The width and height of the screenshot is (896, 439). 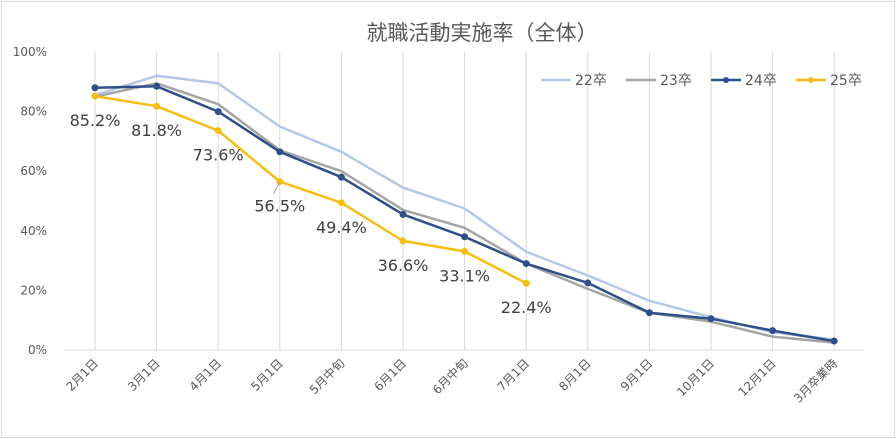 I want to click on legend-label: 23卒, so click(x=676, y=81).